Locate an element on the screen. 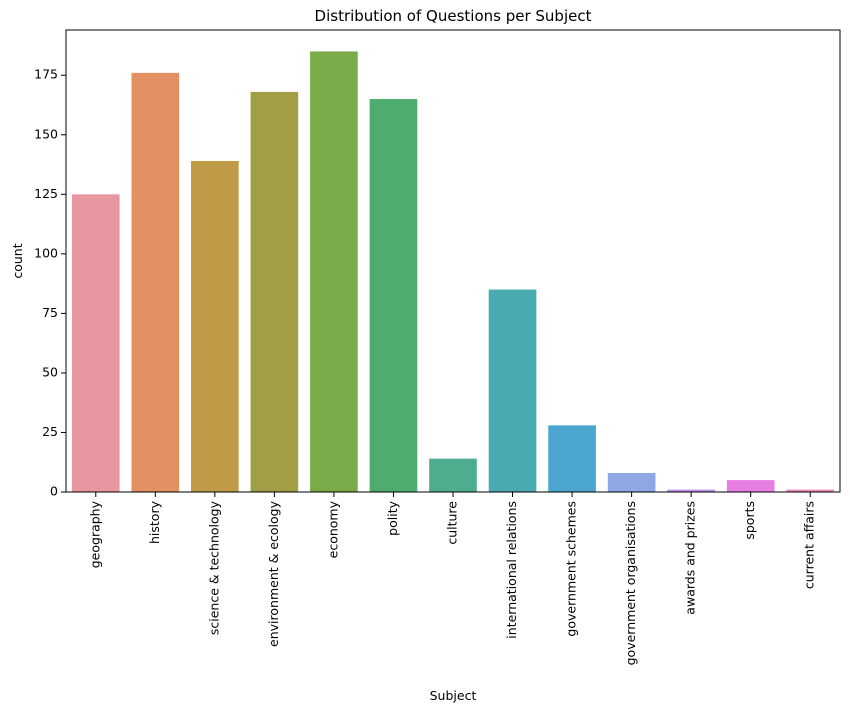  x-tick-label-1: history is located at coordinates (154, 522).